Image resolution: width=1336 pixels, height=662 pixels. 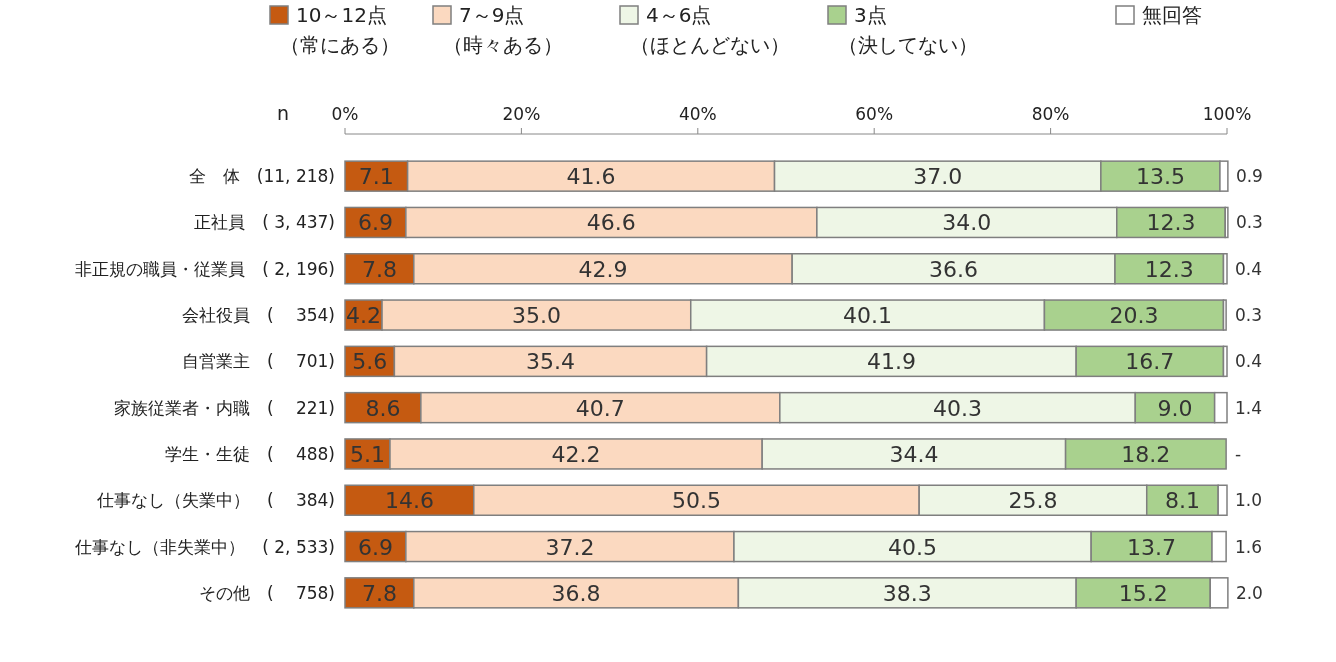 What do you see at coordinates (1182, 501) in the screenshot?
I see `data-label: 8.1` at bounding box center [1182, 501].